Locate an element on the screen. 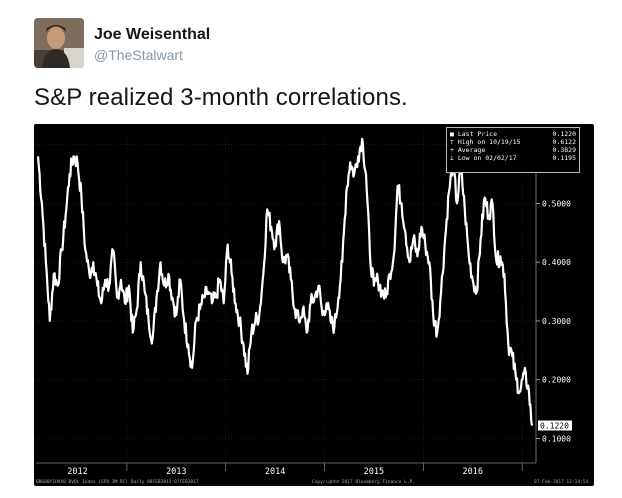 Image resolution: width=622 pixels, height=498 pixels. legend-square-icon: ■ is located at coordinates (452, 134).